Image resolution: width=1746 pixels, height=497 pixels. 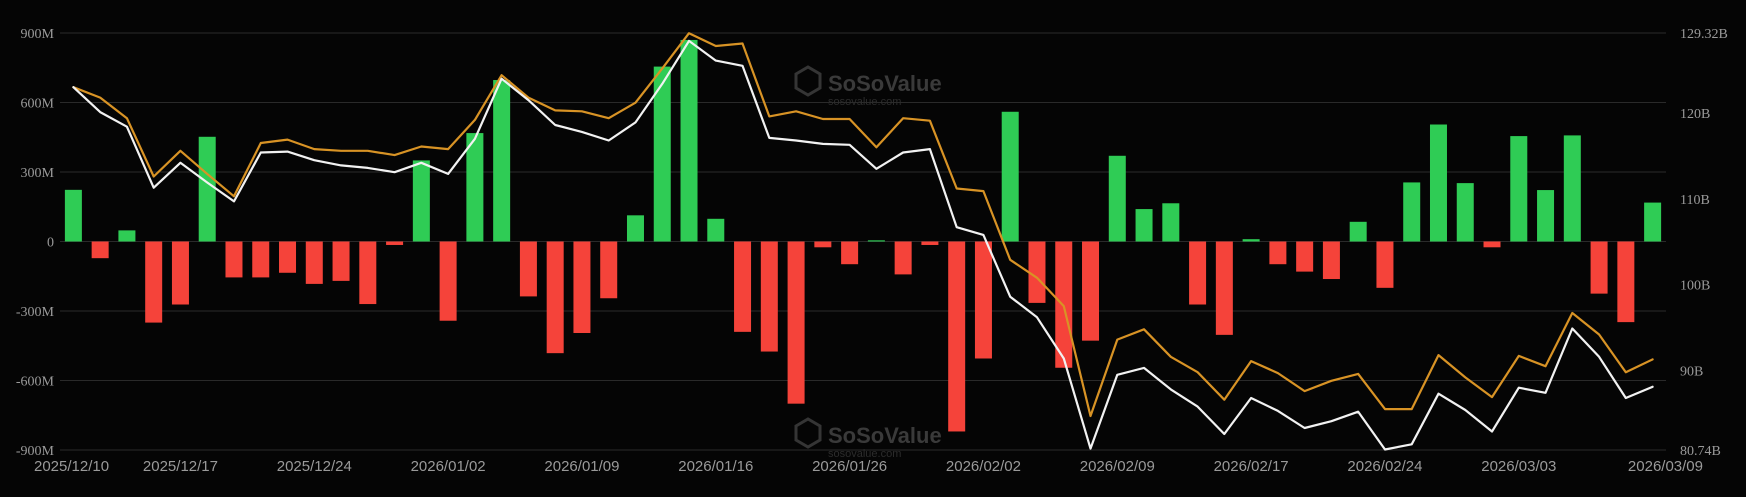 What do you see at coordinates (448, 466) in the screenshot?
I see `x-axis-tick-label: 2026/01/02` at bounding box center [448, 466].